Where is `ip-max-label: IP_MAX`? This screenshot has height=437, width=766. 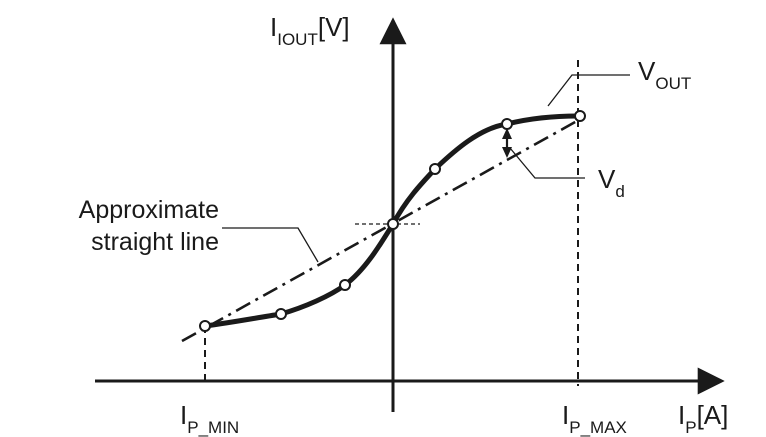
ip-max-label: IP_MAX is located at coordinates (594, 418).